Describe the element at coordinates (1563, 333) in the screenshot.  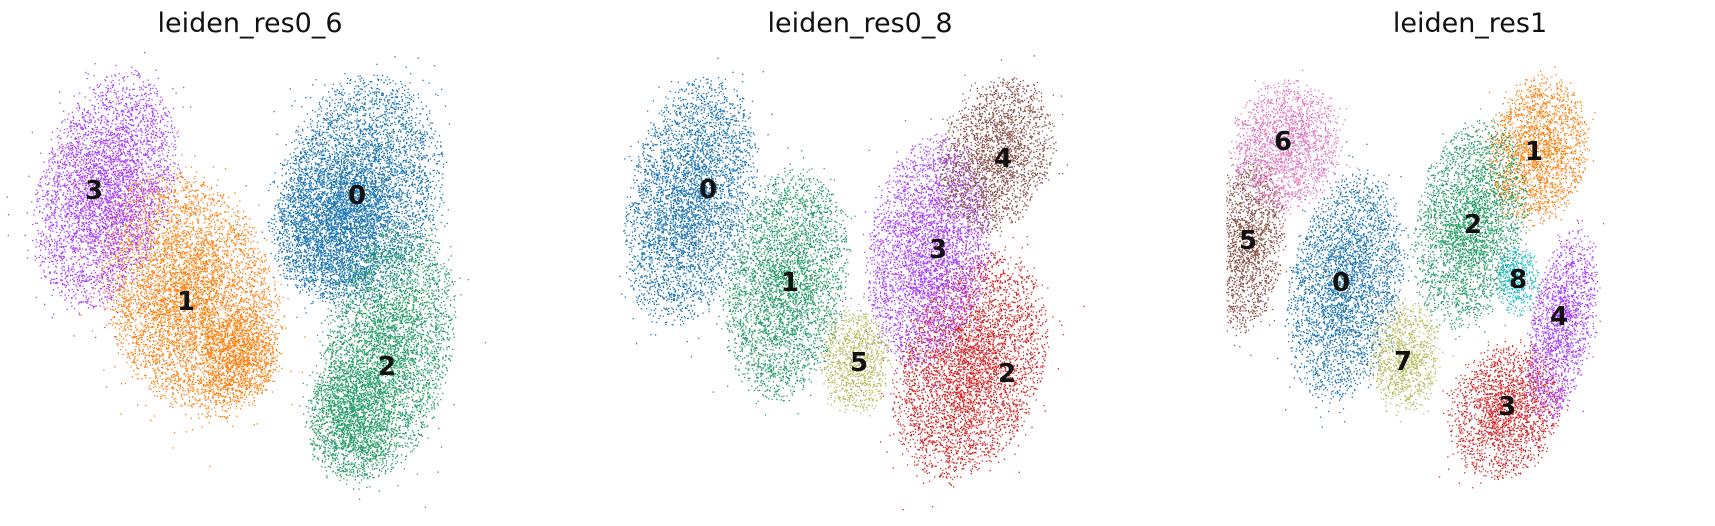
I see `cluster-4-points` at that location.